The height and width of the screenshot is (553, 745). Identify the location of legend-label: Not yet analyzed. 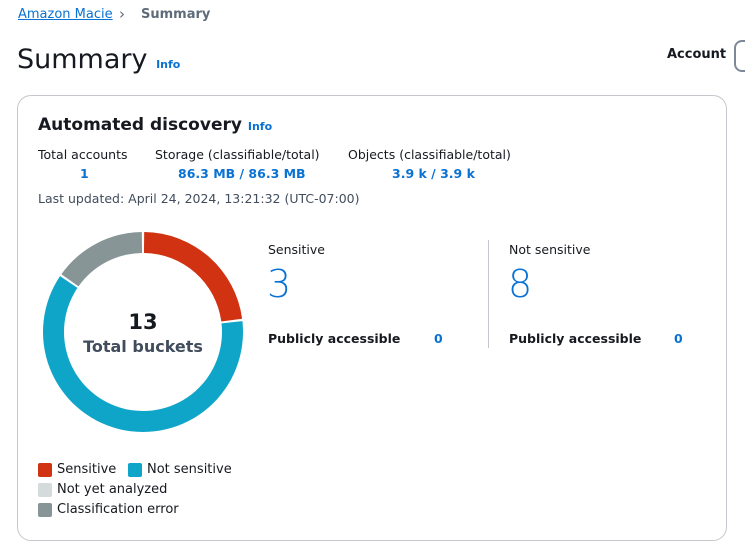
(112, 489).